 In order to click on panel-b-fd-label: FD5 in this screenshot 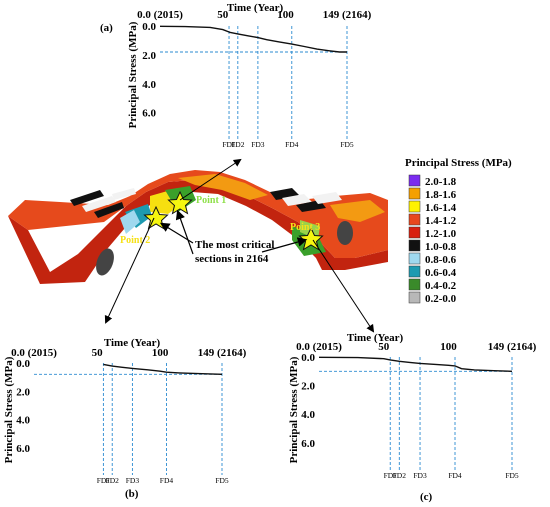, I will do `click(222, 480)`.